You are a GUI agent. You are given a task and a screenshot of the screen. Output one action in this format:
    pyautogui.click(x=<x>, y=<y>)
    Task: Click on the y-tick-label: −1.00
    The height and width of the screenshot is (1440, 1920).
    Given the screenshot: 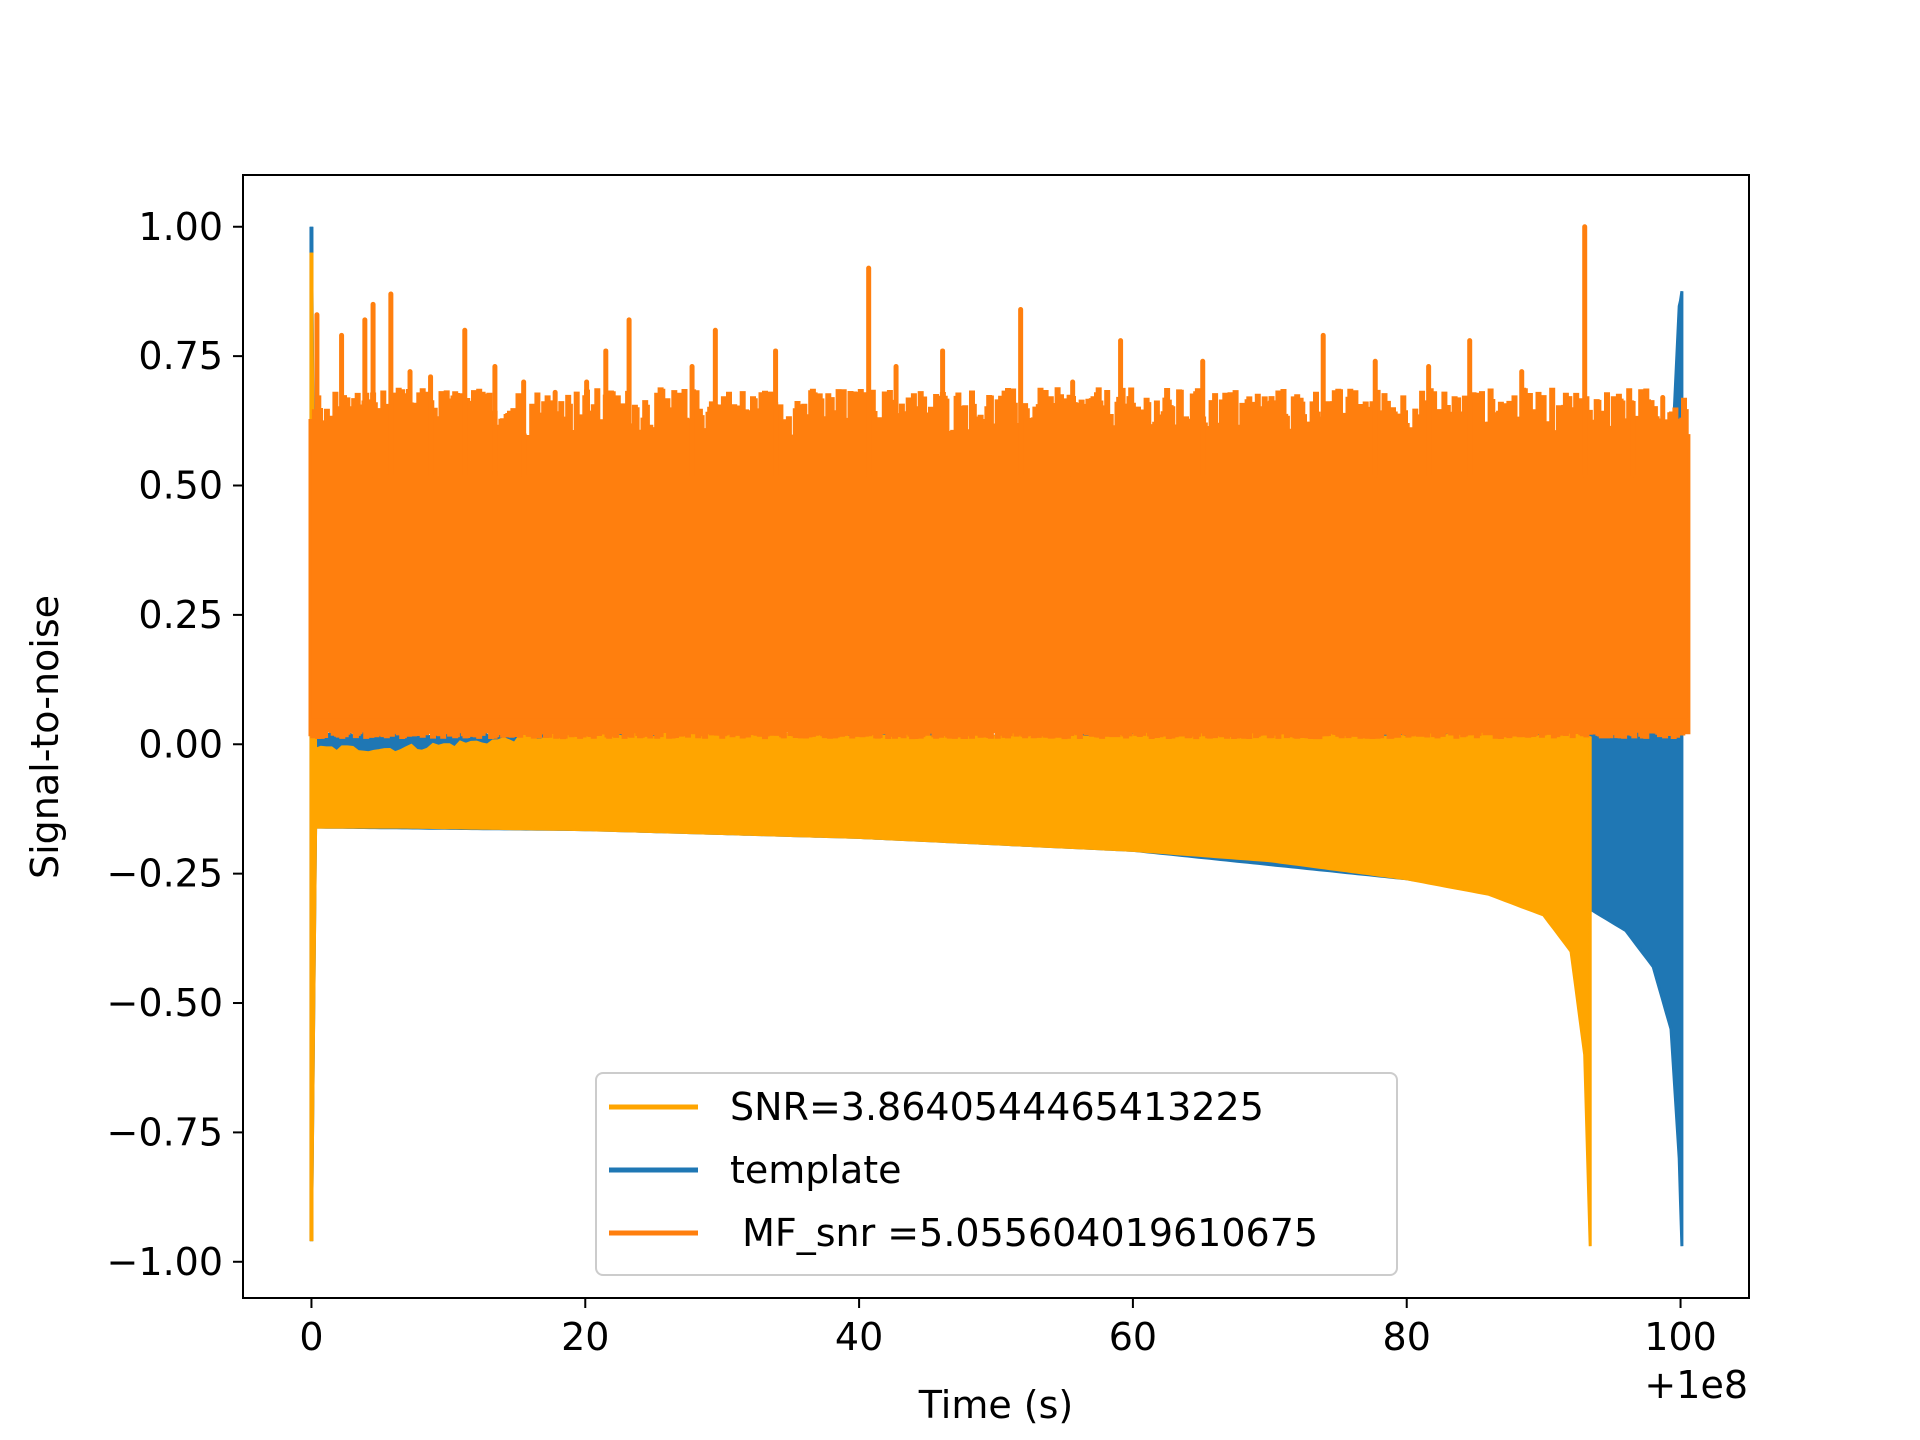 What is the action you would take?
    pyautogui.click(x=165, y=1262)
    